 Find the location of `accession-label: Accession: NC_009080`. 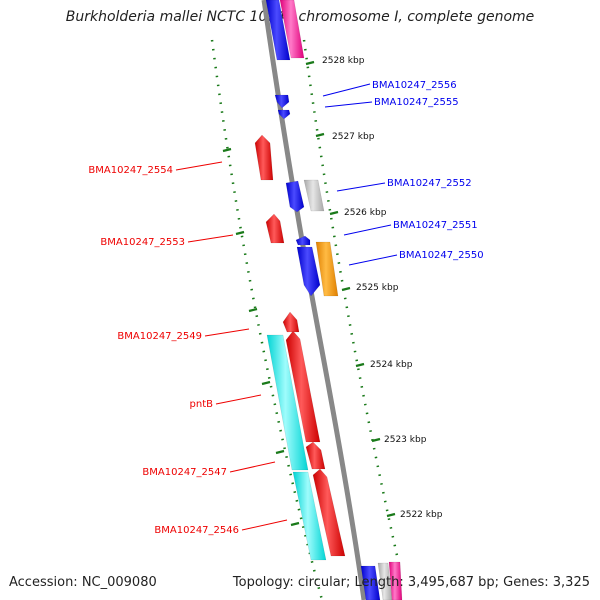

accession-label: Accession: NC_009080 is located at coordinates (83, 582).